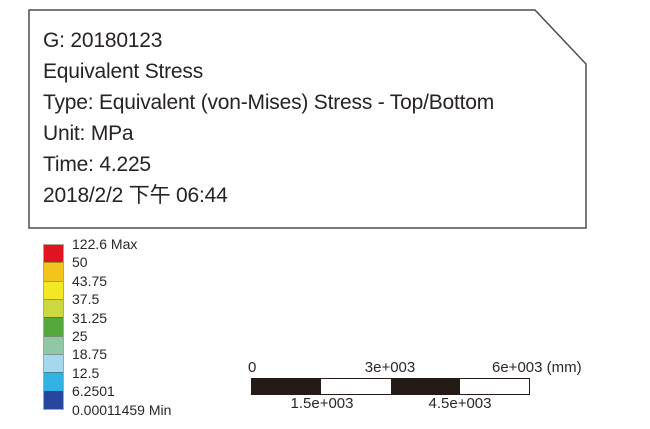  I want to click on legend-label: 12.5, so click(86, 373).